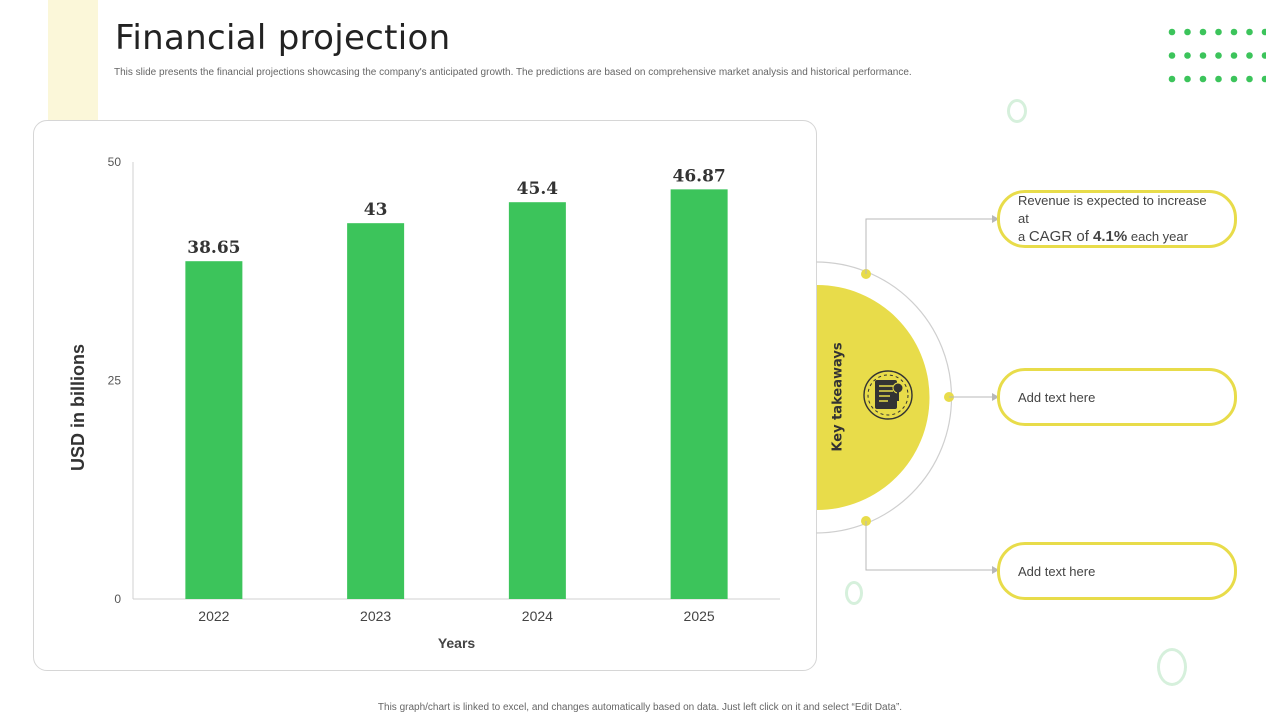  I want to click on takeaway-1-pre: a, so click(1023, 236).